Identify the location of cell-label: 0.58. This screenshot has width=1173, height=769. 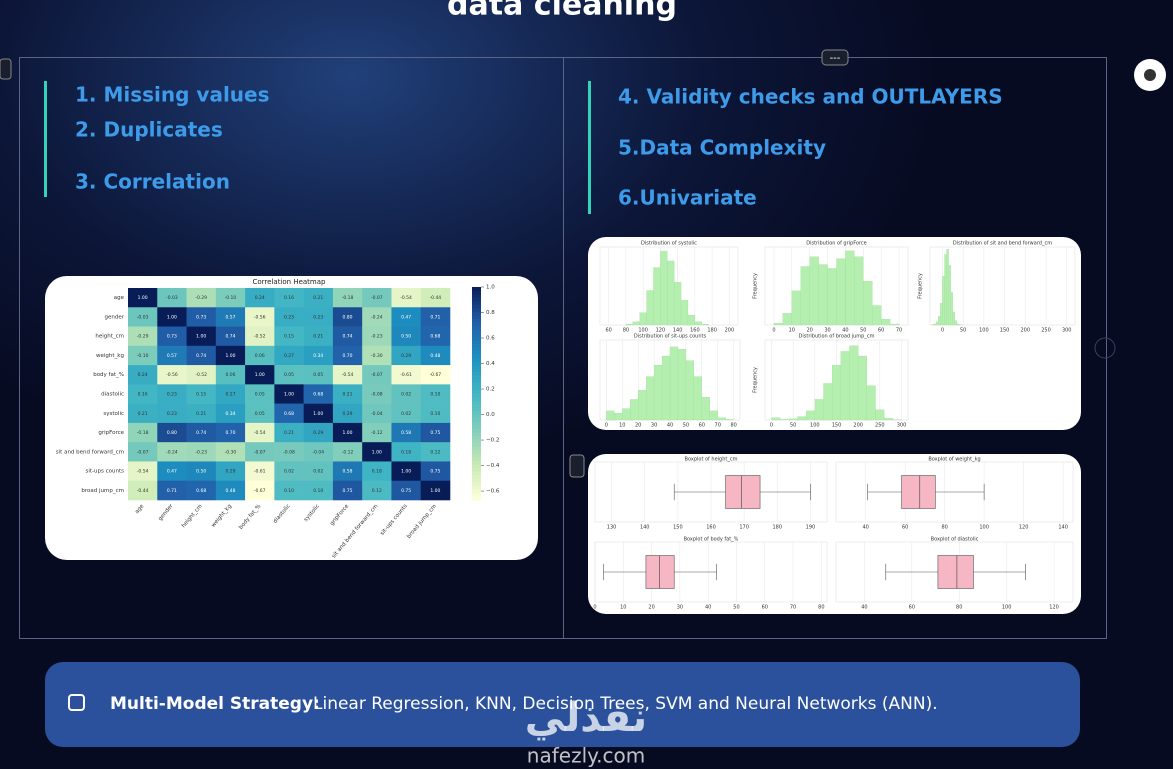
(348, 472).